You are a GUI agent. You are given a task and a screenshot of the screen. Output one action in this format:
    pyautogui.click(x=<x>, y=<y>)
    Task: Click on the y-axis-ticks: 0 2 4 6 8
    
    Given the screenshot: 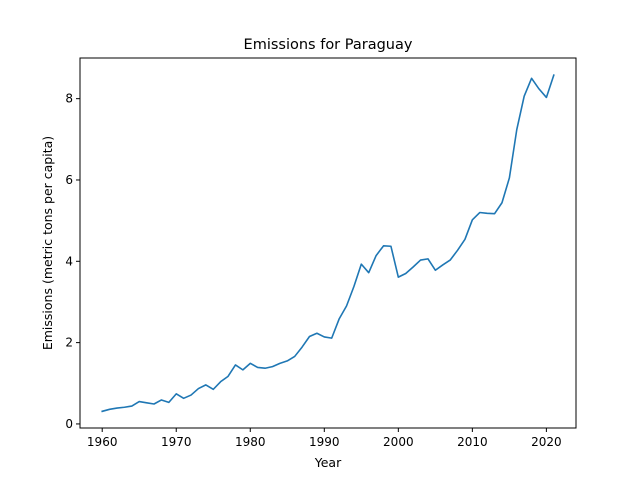 What is the action you would take?
    pyautogui.click(x=72, y=261)
    